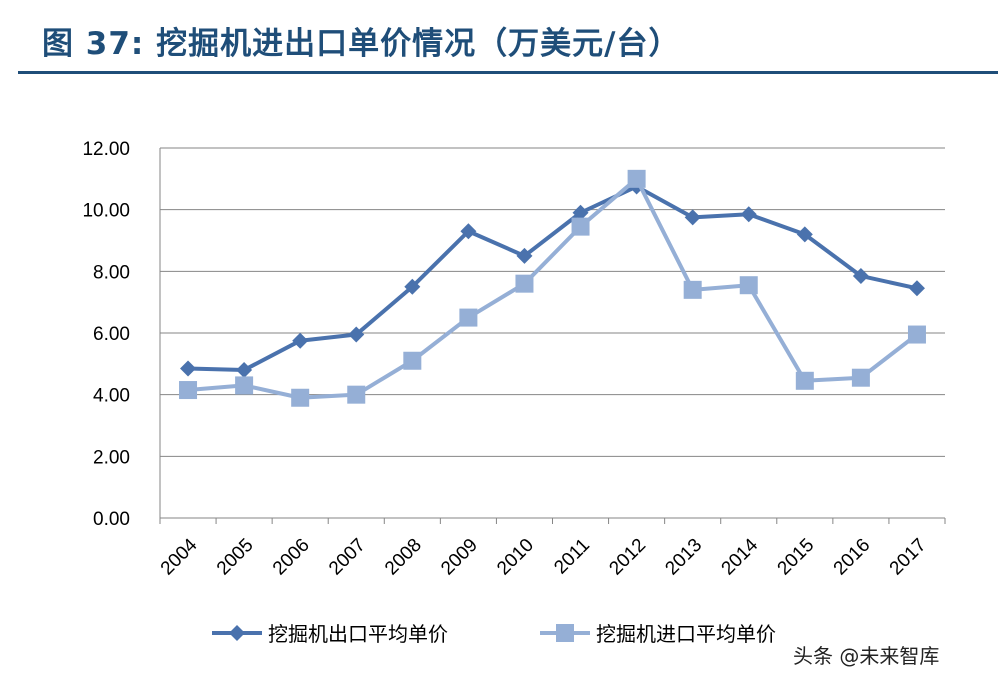 Image resolution: width=998 pixels, height=686 pixels. What do you see at coordinates (111, 272) in the screenshot?
I see `y-tick-label: 8.00` at bounding box center [111, 272].